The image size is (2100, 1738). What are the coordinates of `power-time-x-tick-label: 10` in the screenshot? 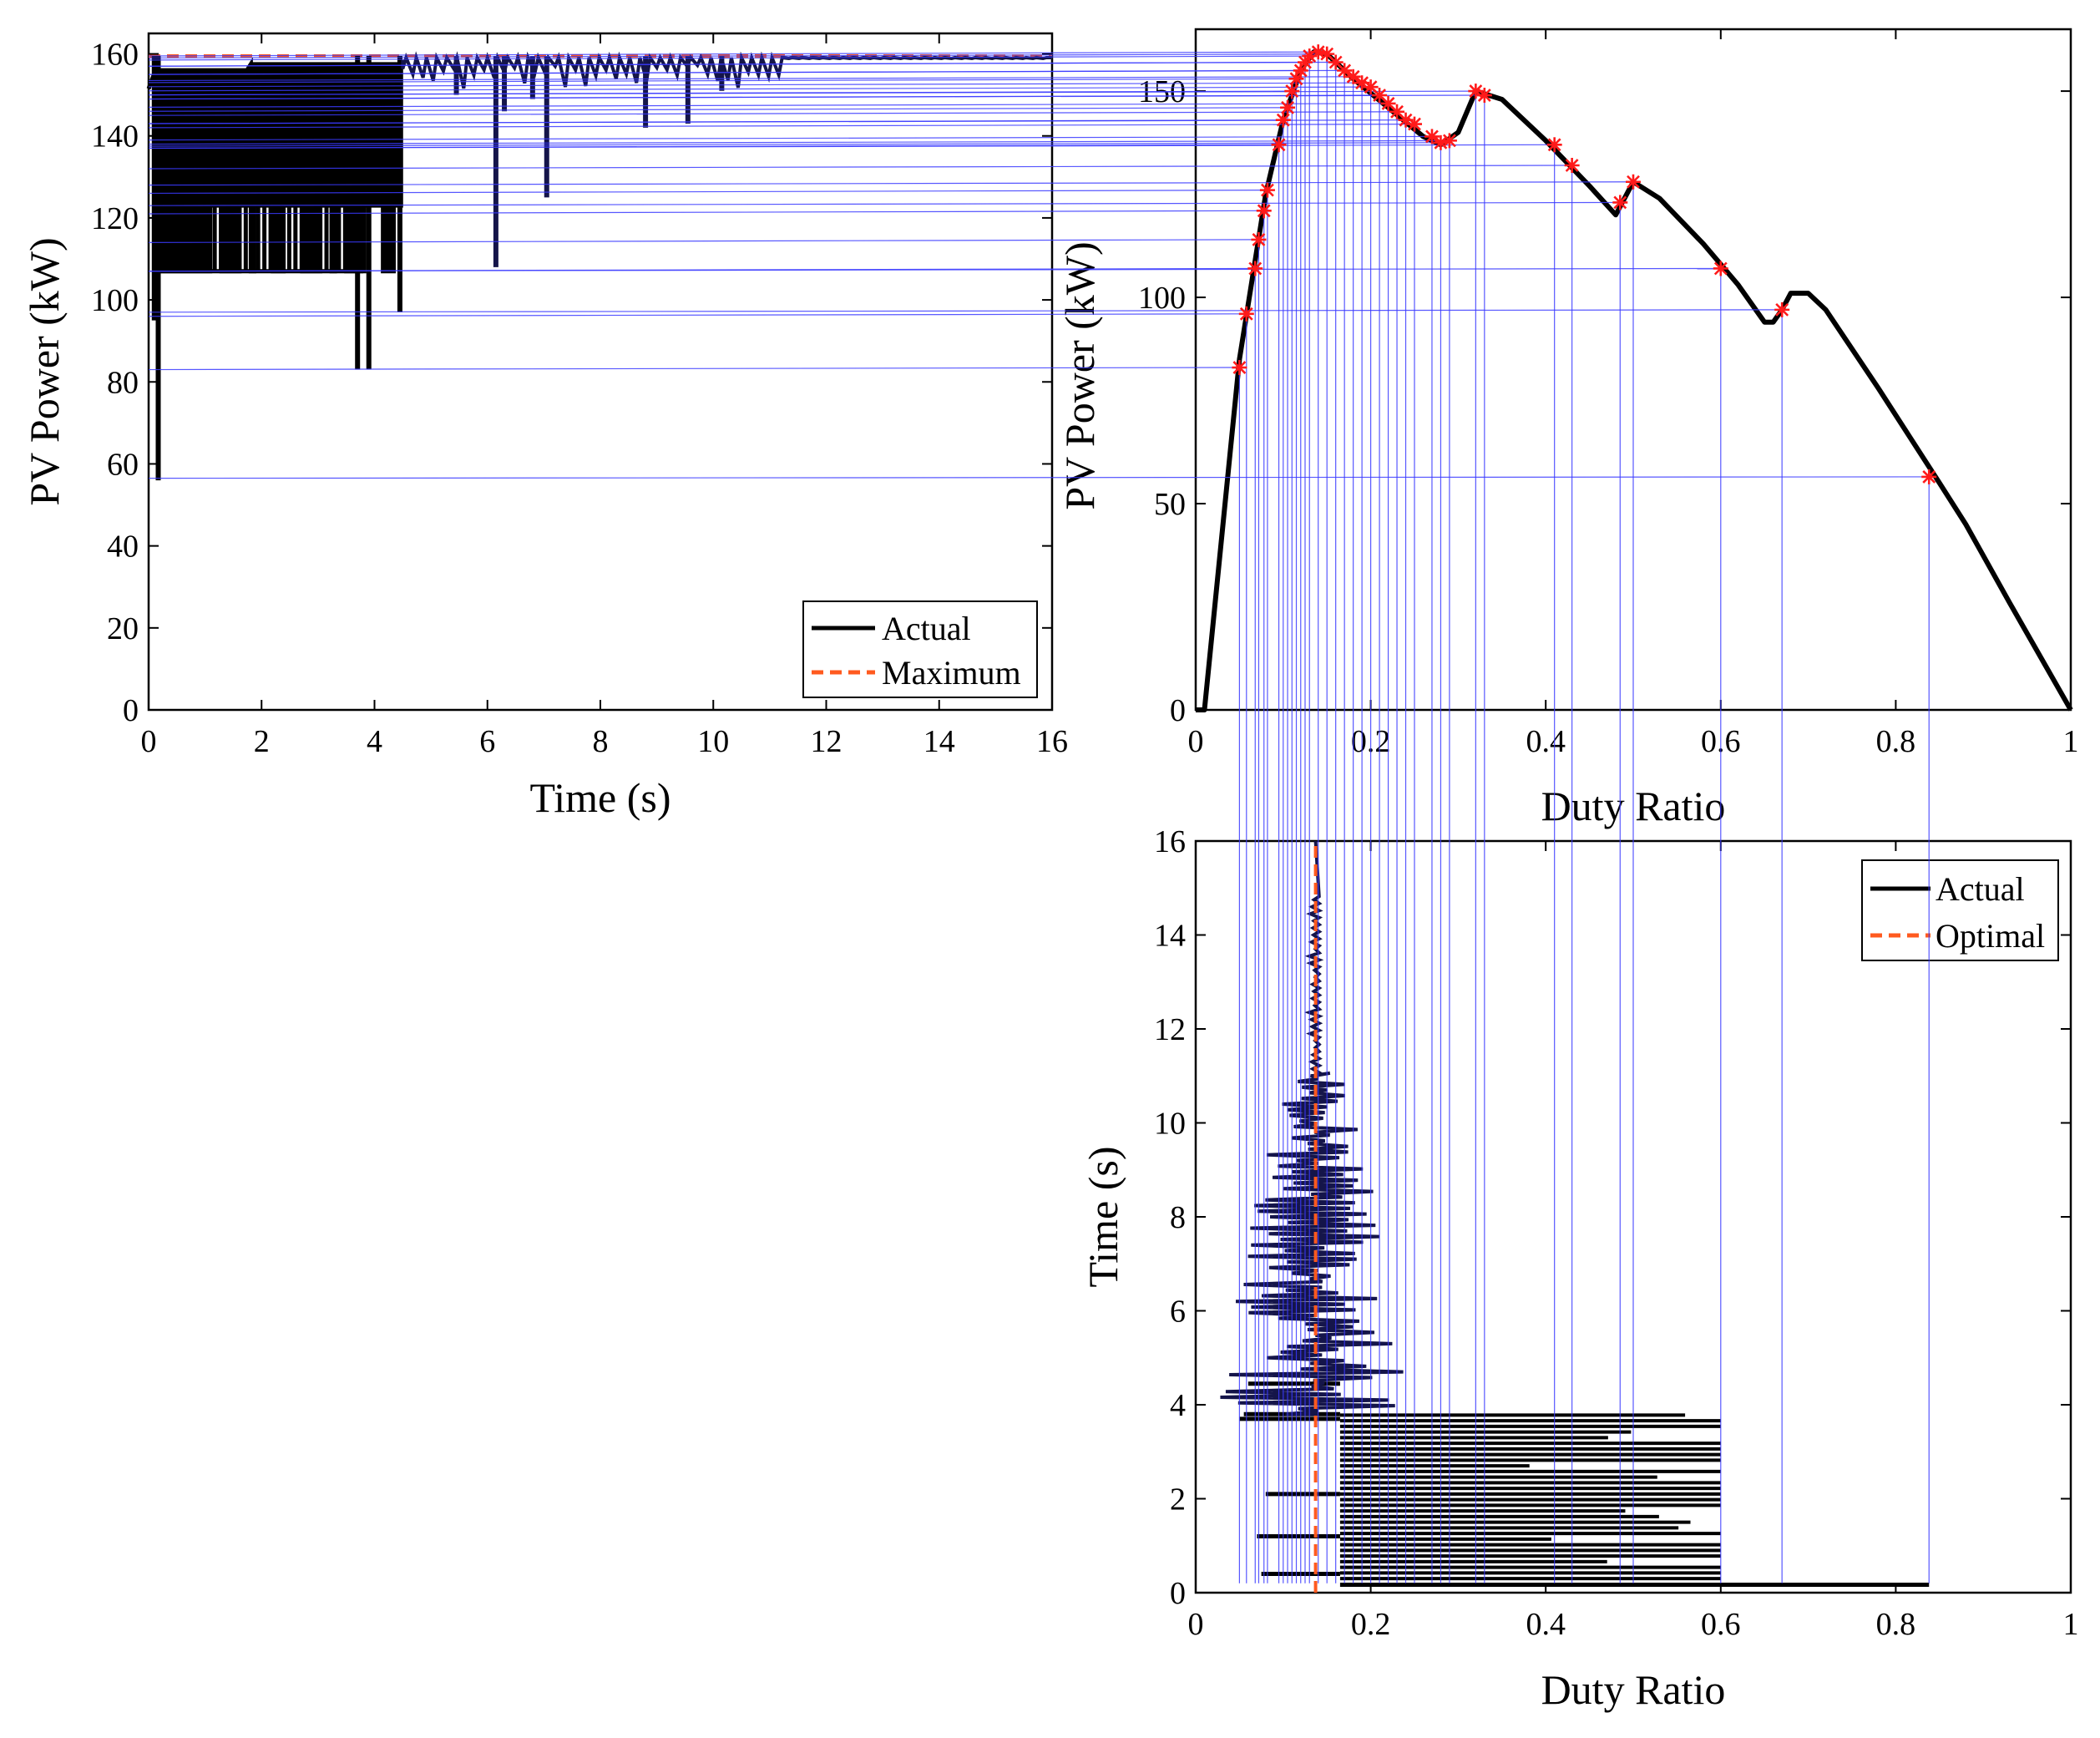 It's located at (713, 741).